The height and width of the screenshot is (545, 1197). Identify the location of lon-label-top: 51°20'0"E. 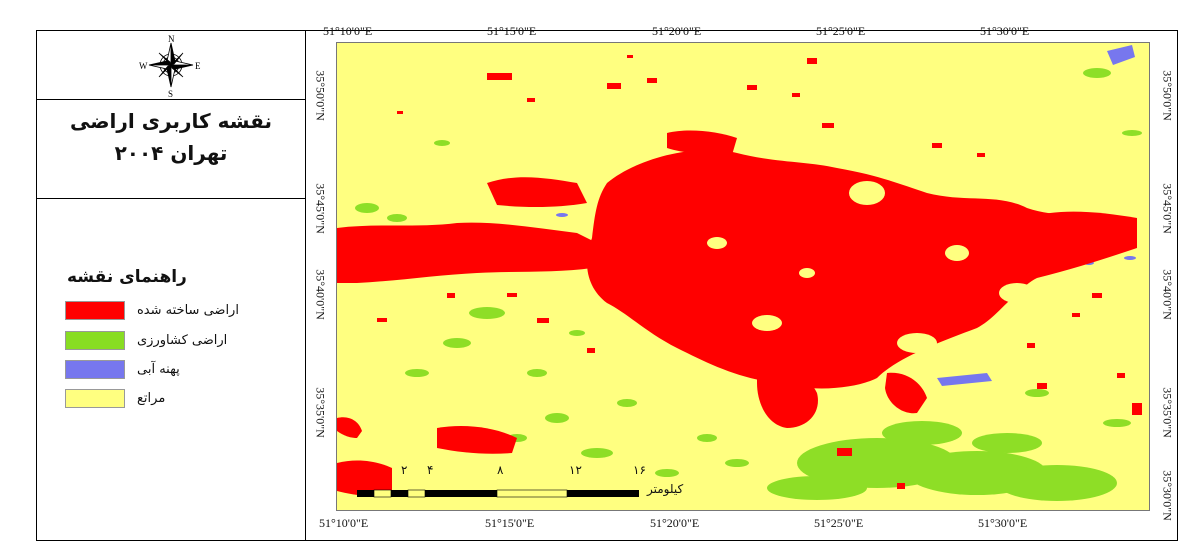
(677, 31).